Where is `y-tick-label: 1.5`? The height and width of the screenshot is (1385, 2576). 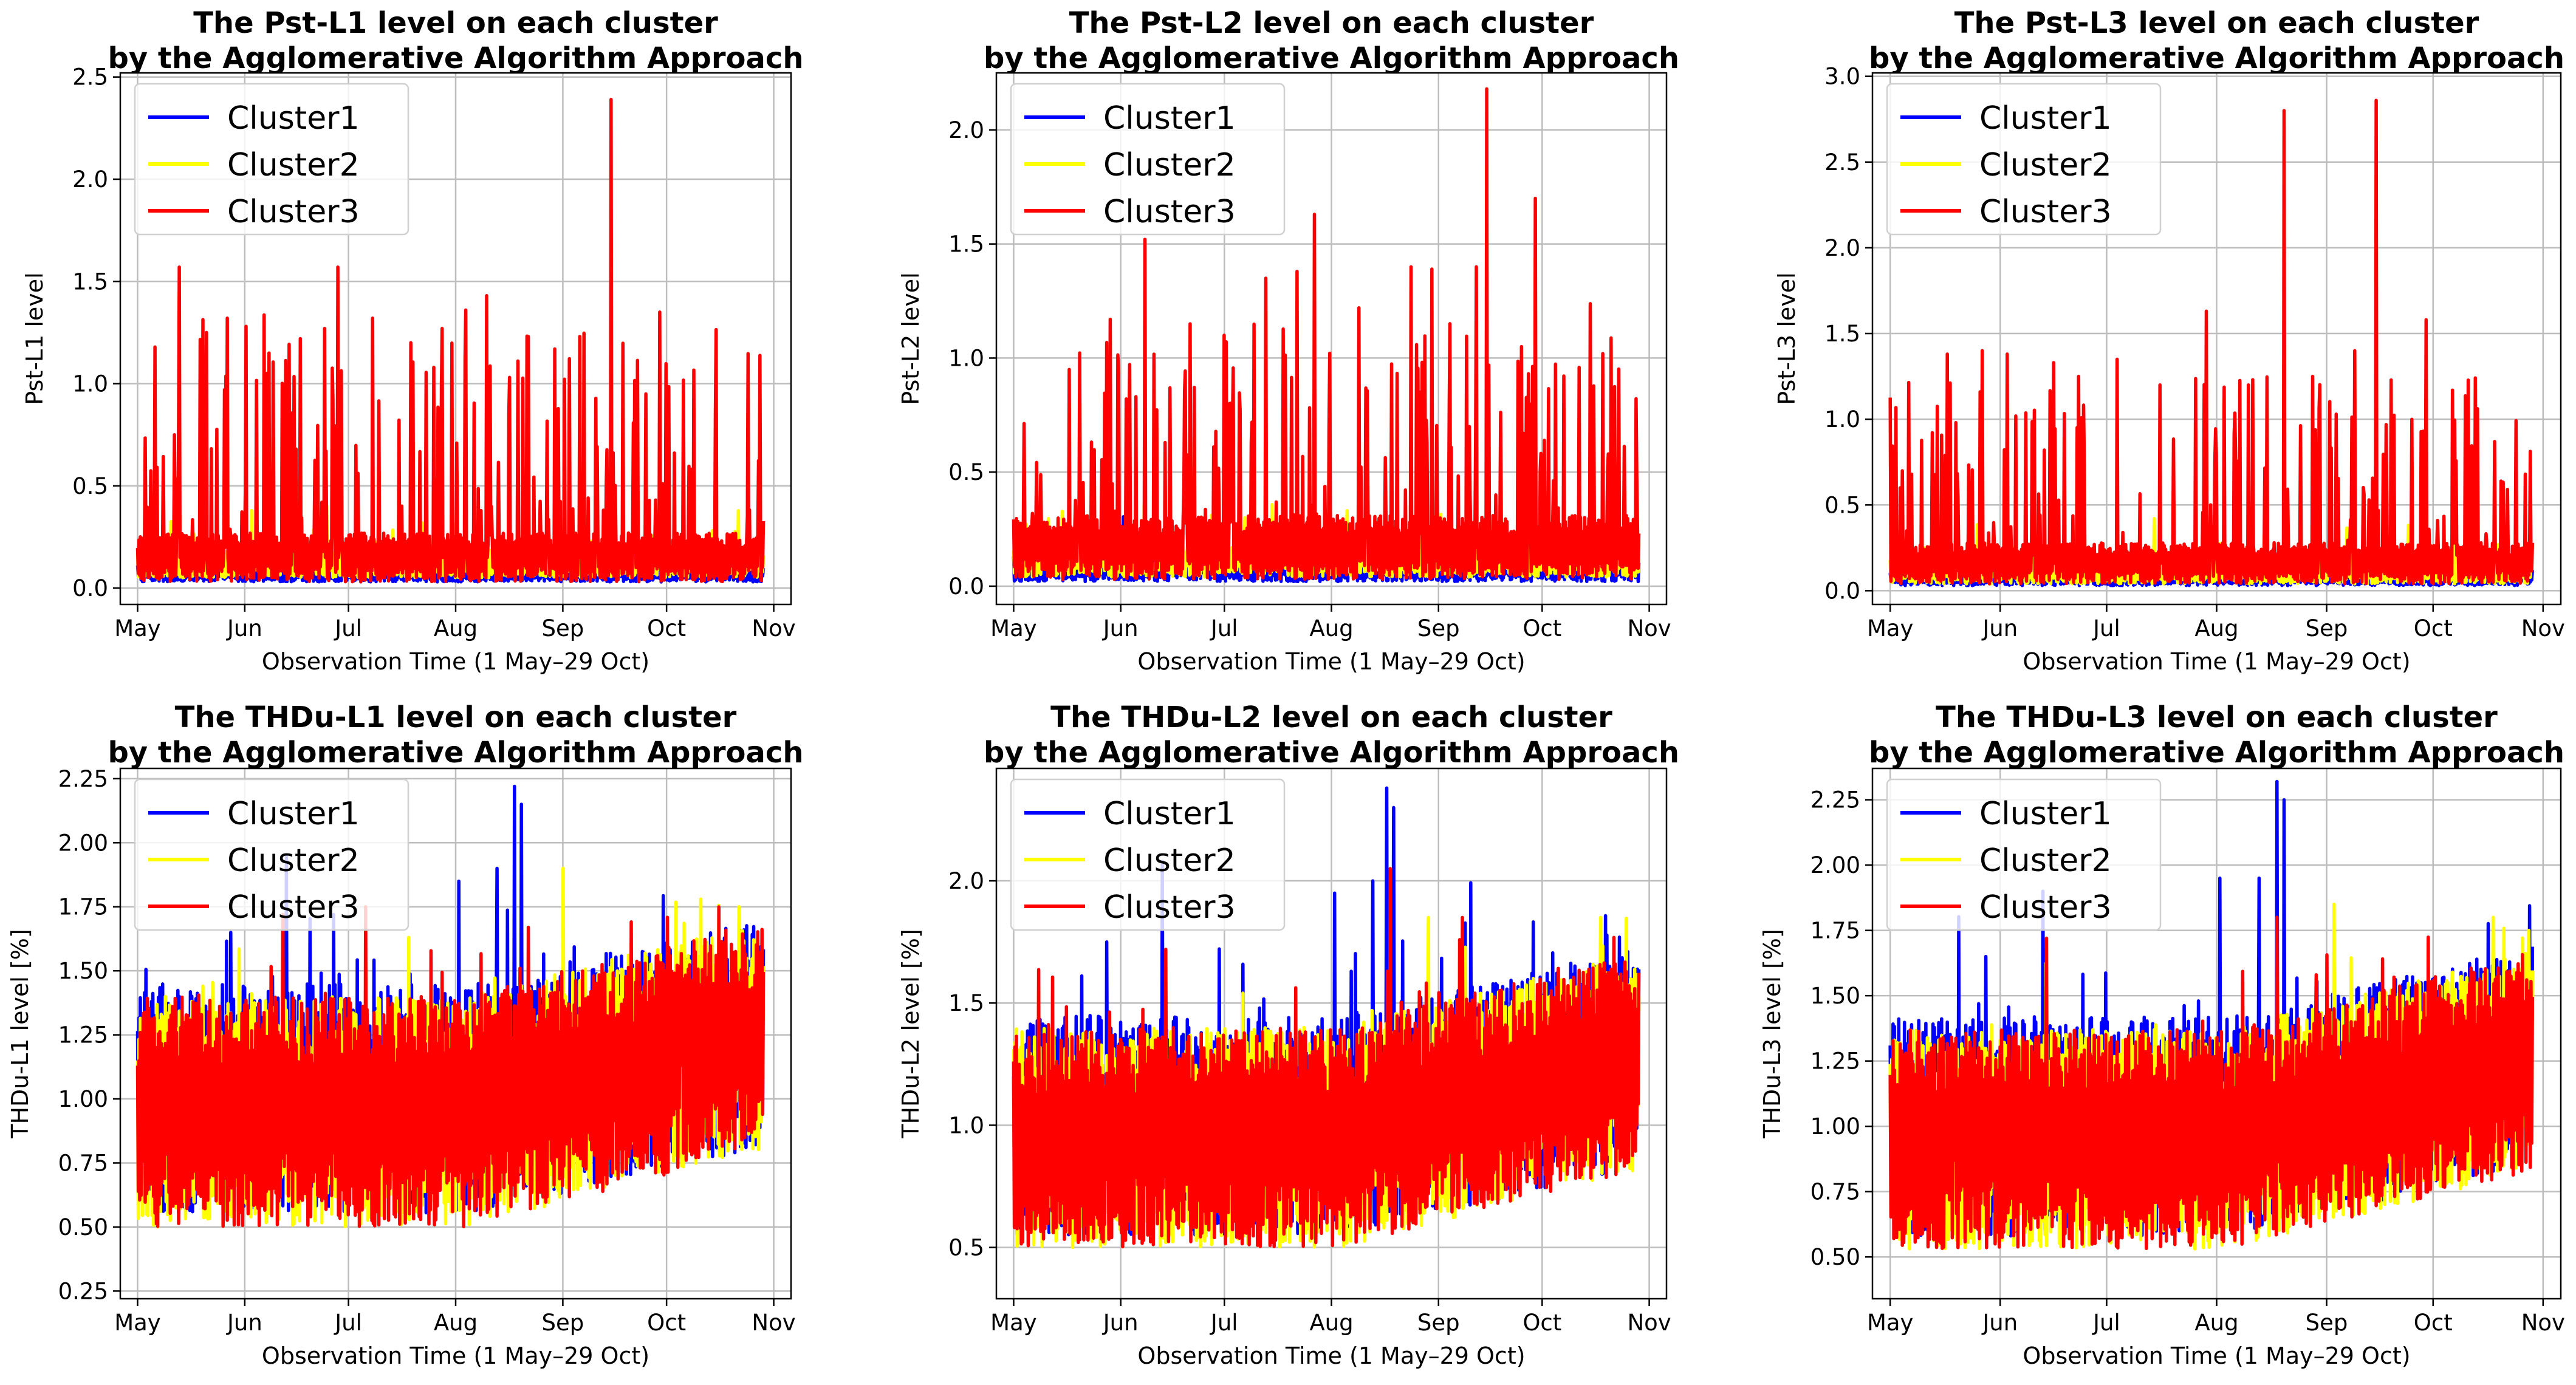
y-tick-label: 1.5 is located at coordinates (966, 244).